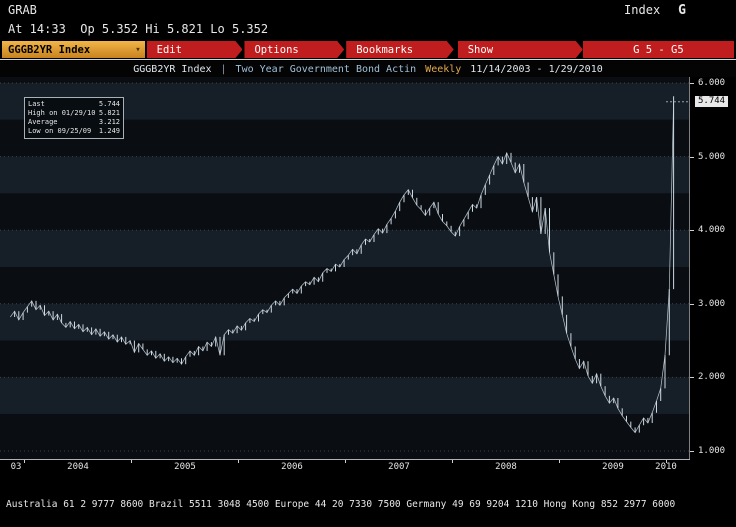 The height and width of the screenshot is (527, 736). Describe the element at coordinates (74, 104) in the screenshot. I see `legend-row-last: Last 5.744` at that location.